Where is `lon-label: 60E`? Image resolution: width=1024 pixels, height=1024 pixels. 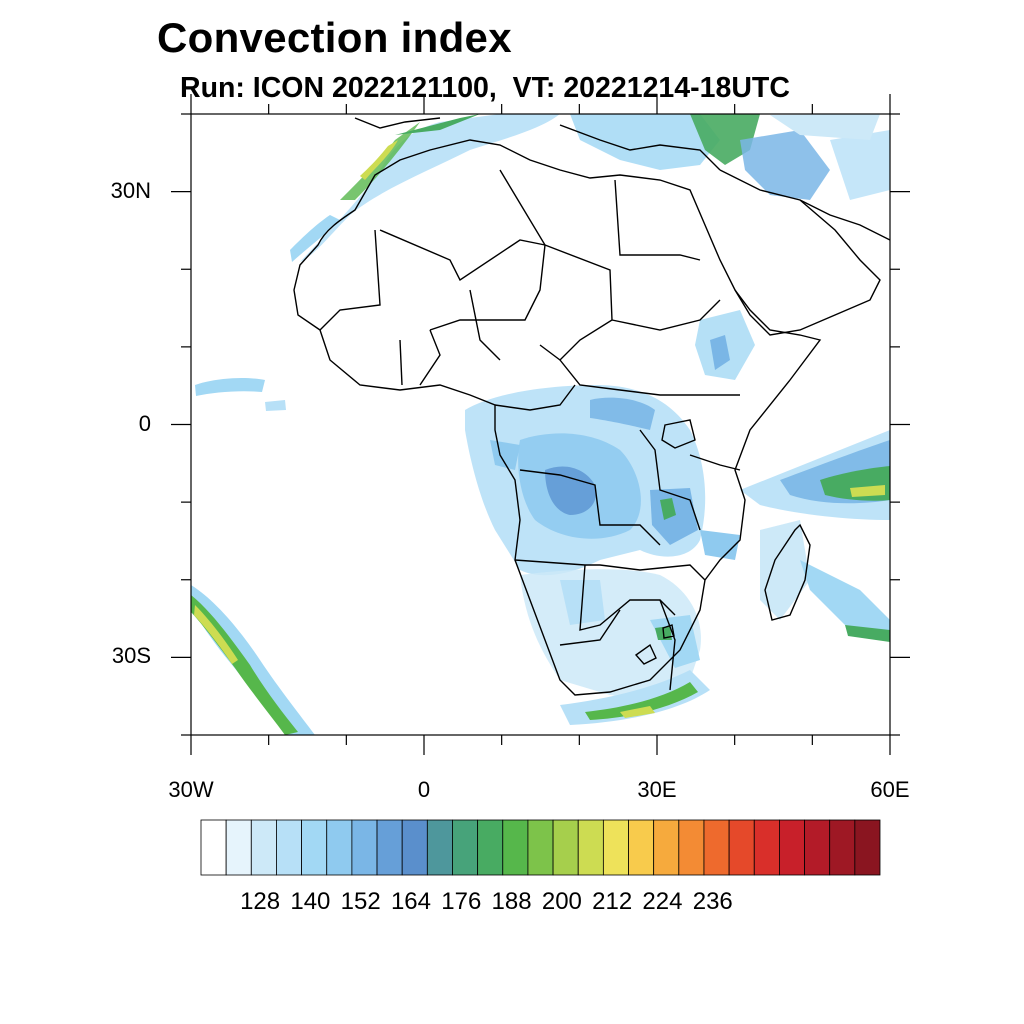
lon-label: 60E is located at coordinates (890, 789).